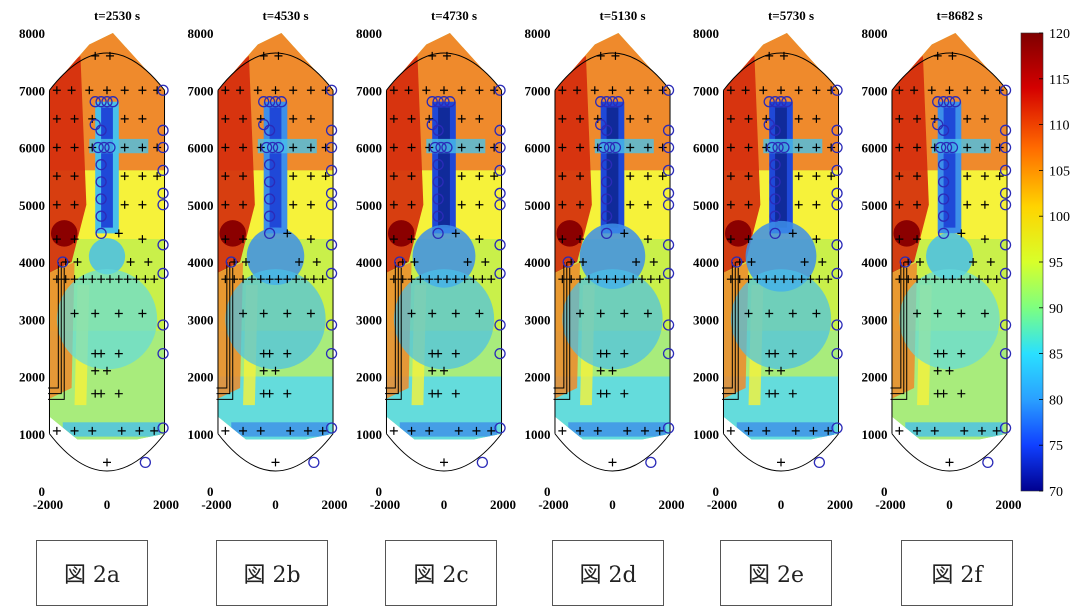 The width and height of the screenshot is (1076, 612). I want to click on y-tick-label: 6000, so click(706, 148).